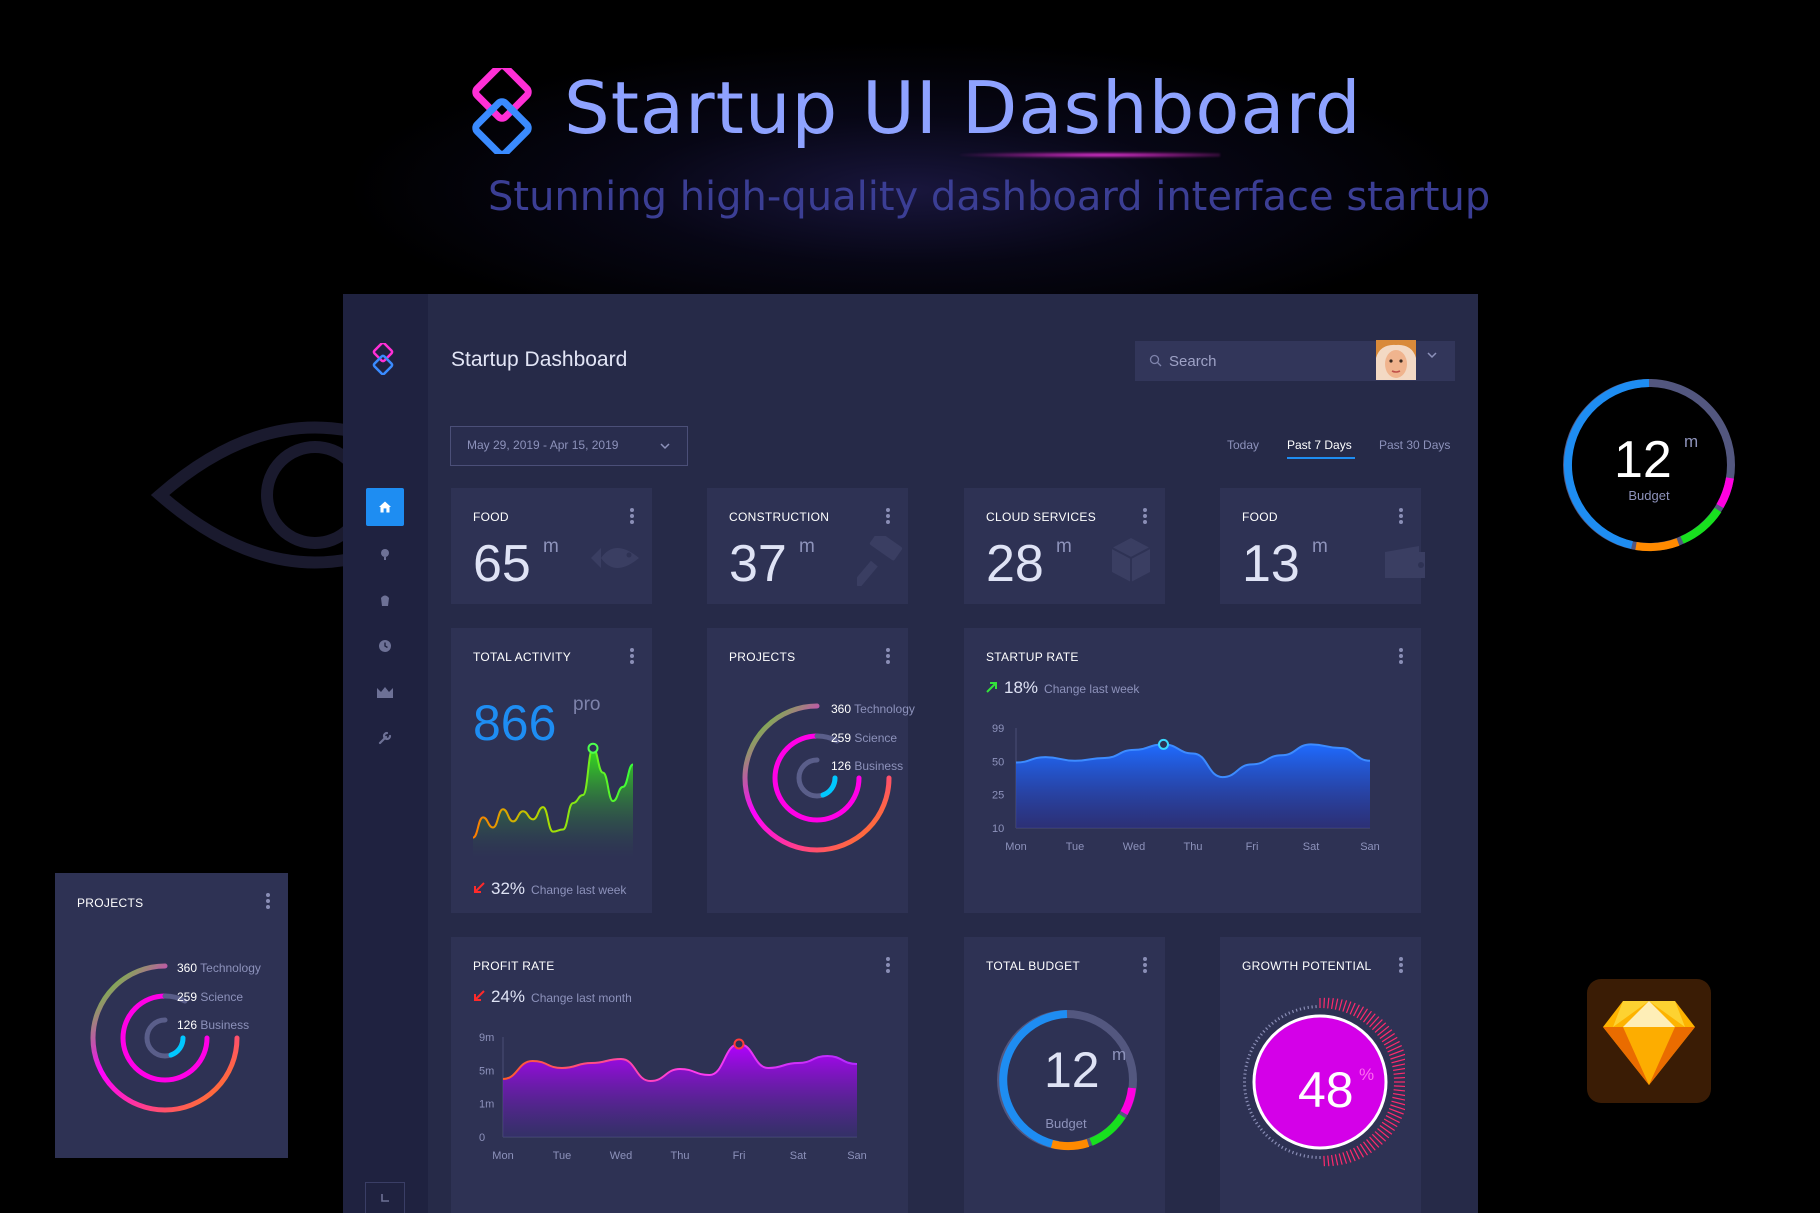 The height and width of the screenshot is (1213, 1820). I want to click on card-title: GROWTH POTENTIAL, so click(1307, 966).